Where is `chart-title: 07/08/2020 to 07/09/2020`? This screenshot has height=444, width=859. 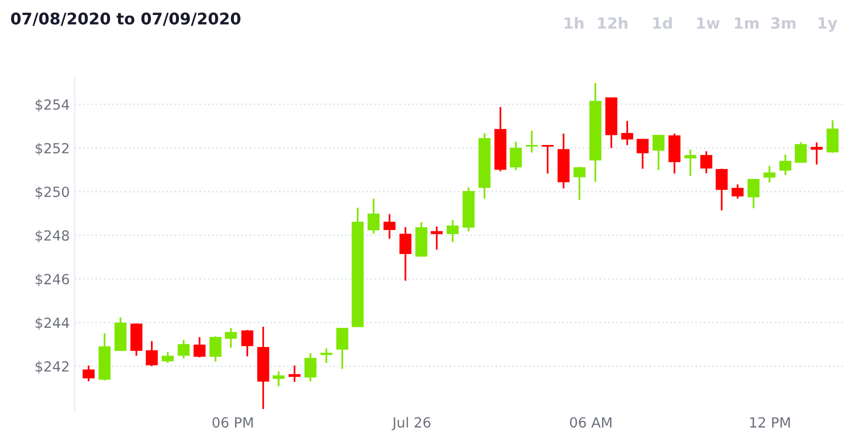
chart-title: 07/08/2020 to 07/09/2020 is located at coordinates (125, 19).